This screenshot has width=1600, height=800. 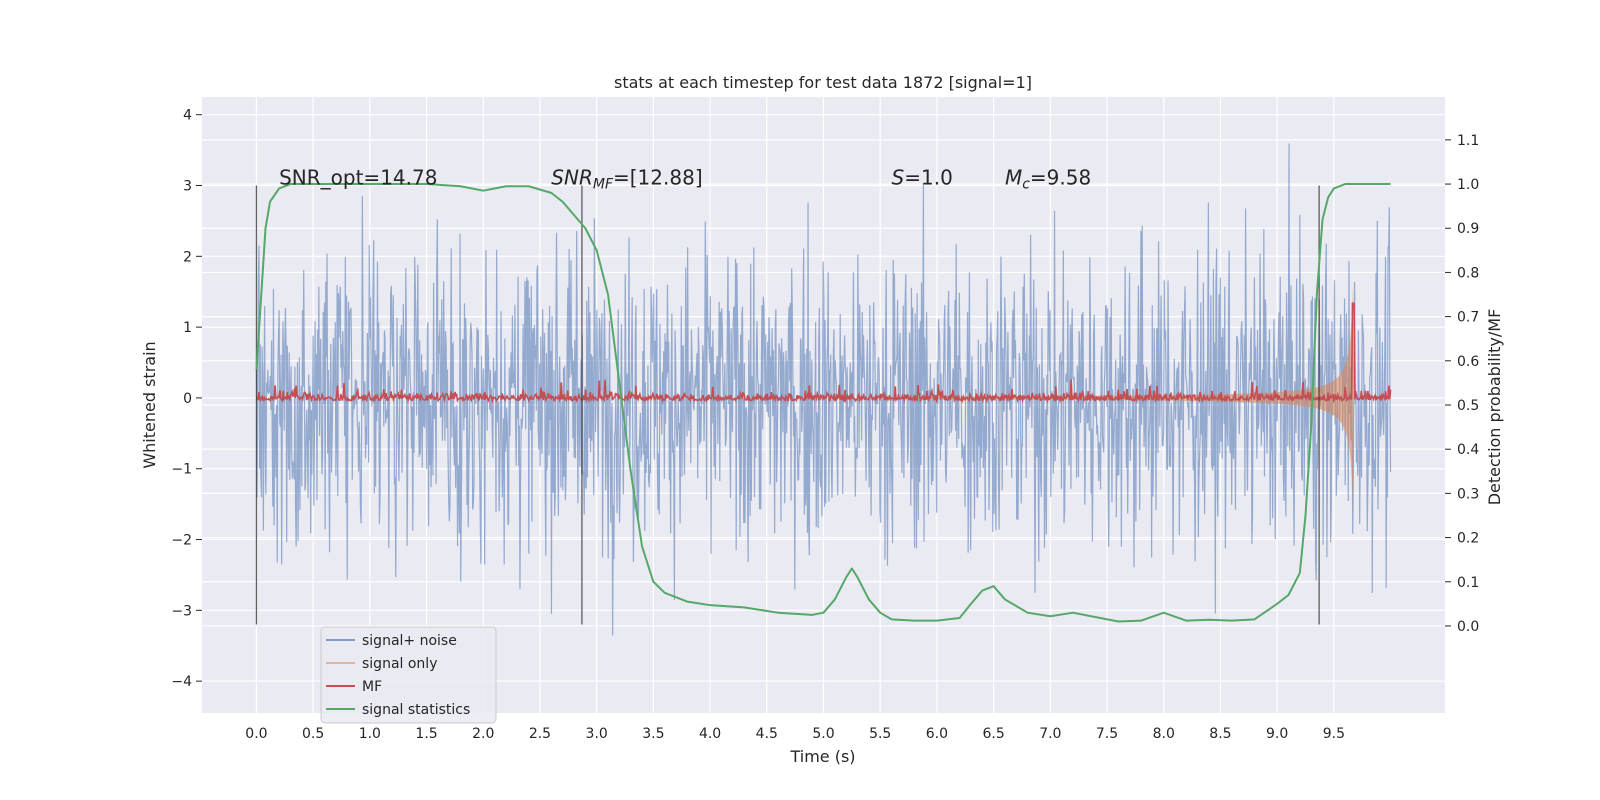 What do you see at coordinates (1050, 734) in the screenshot?
I see `x-tick-label: 7.0` at bounding box center [1050, 734].